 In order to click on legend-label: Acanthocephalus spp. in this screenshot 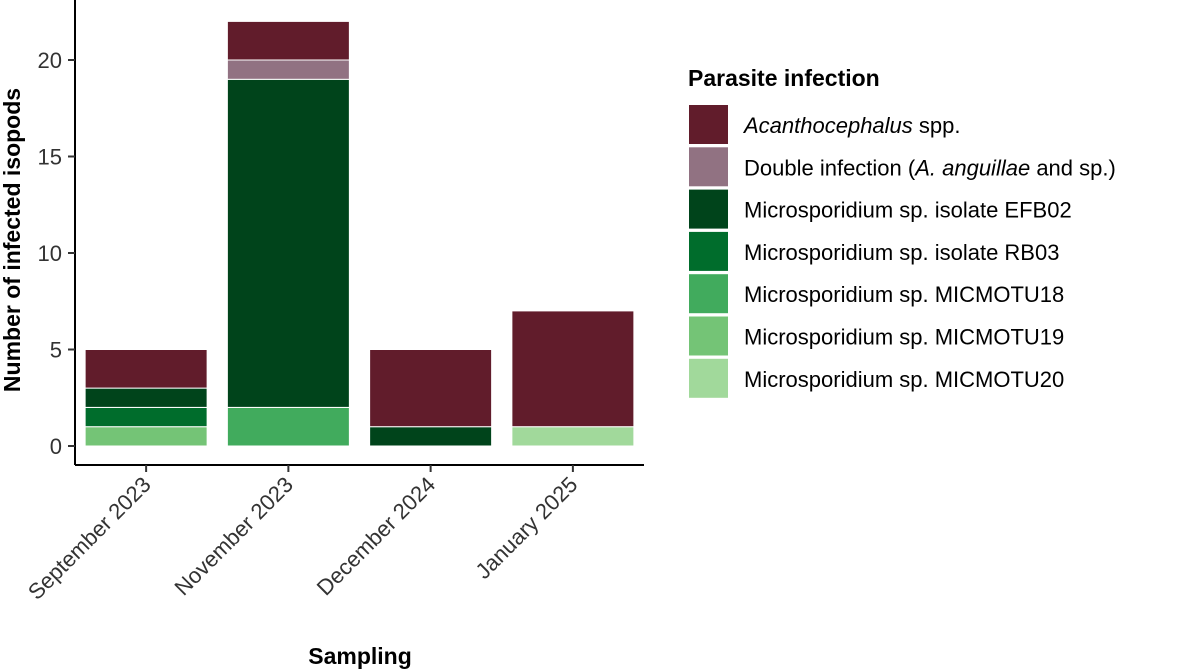, I will do `click(851, 125)`.